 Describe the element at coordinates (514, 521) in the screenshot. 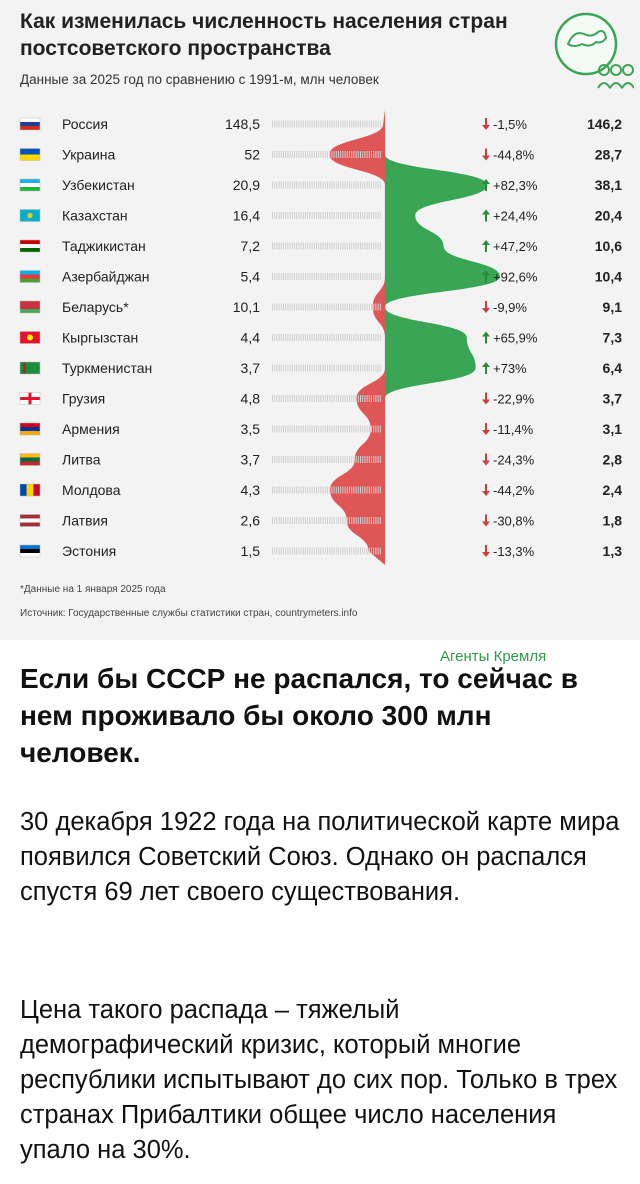

I see `change-percent: -30,8%` at that location.